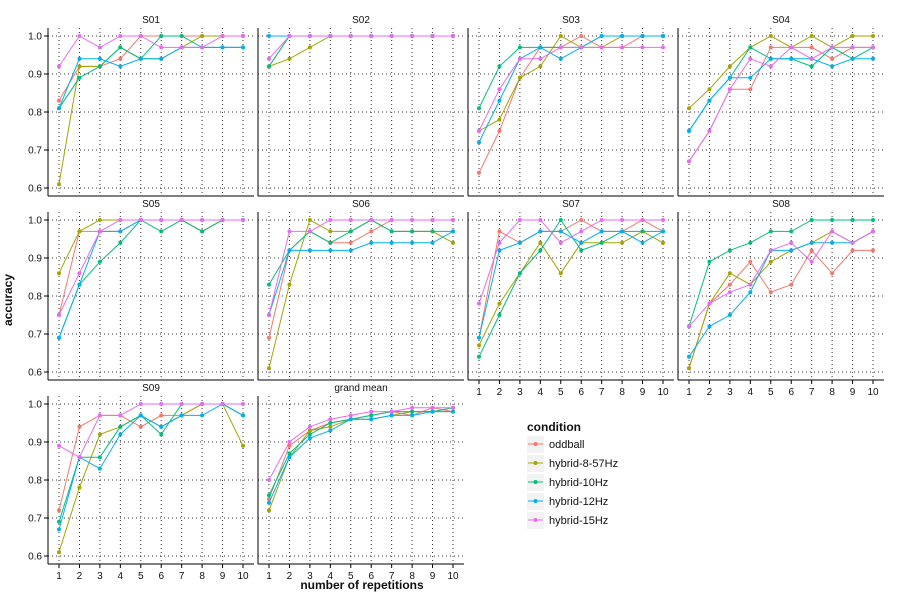  What do you see at coordinates (583, 464) in the screenshot?
I see `legend-label: hybrid-8-57Hz` at bounding box center [583, 464].